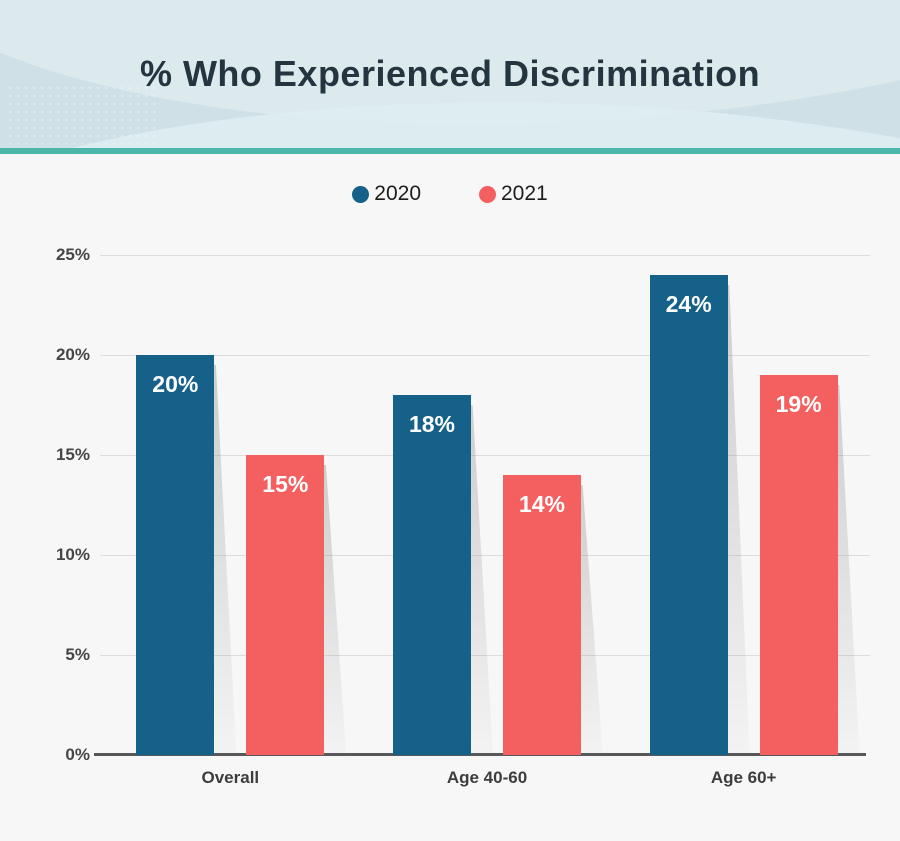 The image size is (900, 841). Describe the element at coordinates (480, 754) in the screenshot. I see `x-axis-line` at that location.